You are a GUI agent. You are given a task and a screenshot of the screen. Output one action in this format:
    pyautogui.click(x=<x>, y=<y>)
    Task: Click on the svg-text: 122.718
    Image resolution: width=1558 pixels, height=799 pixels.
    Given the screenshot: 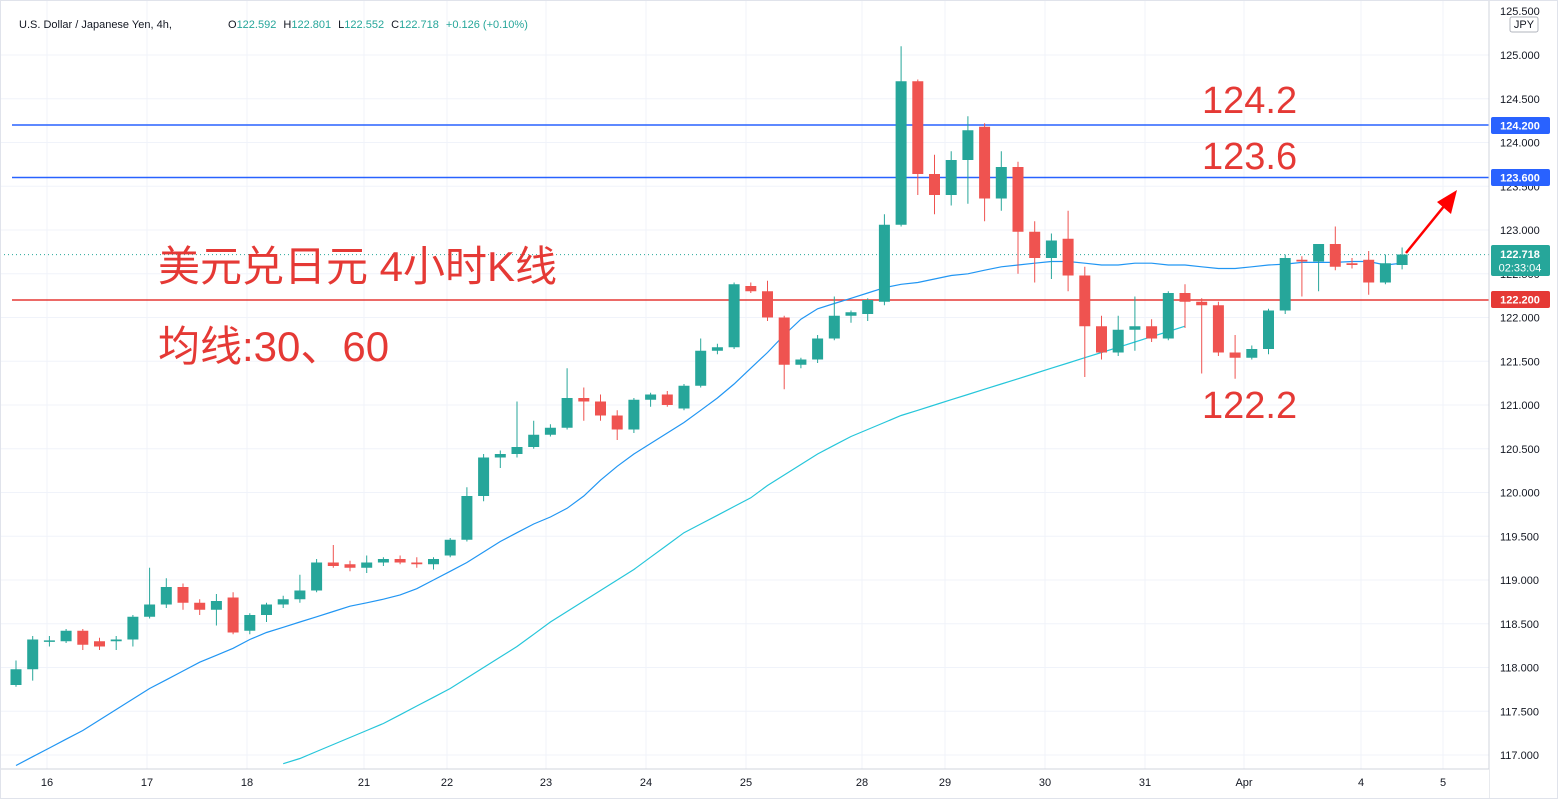 What is the action you would take?
    pyautogui.click(x=1520, y=255)
    